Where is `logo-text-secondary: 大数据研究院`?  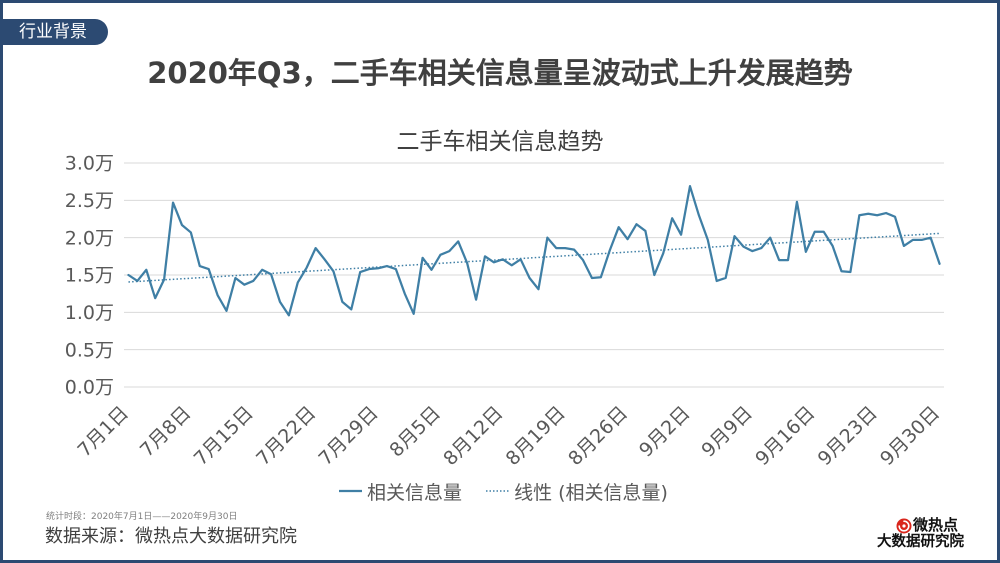
logo-text-secondary: 大数据研究院 is located at coordinates (920, 542).